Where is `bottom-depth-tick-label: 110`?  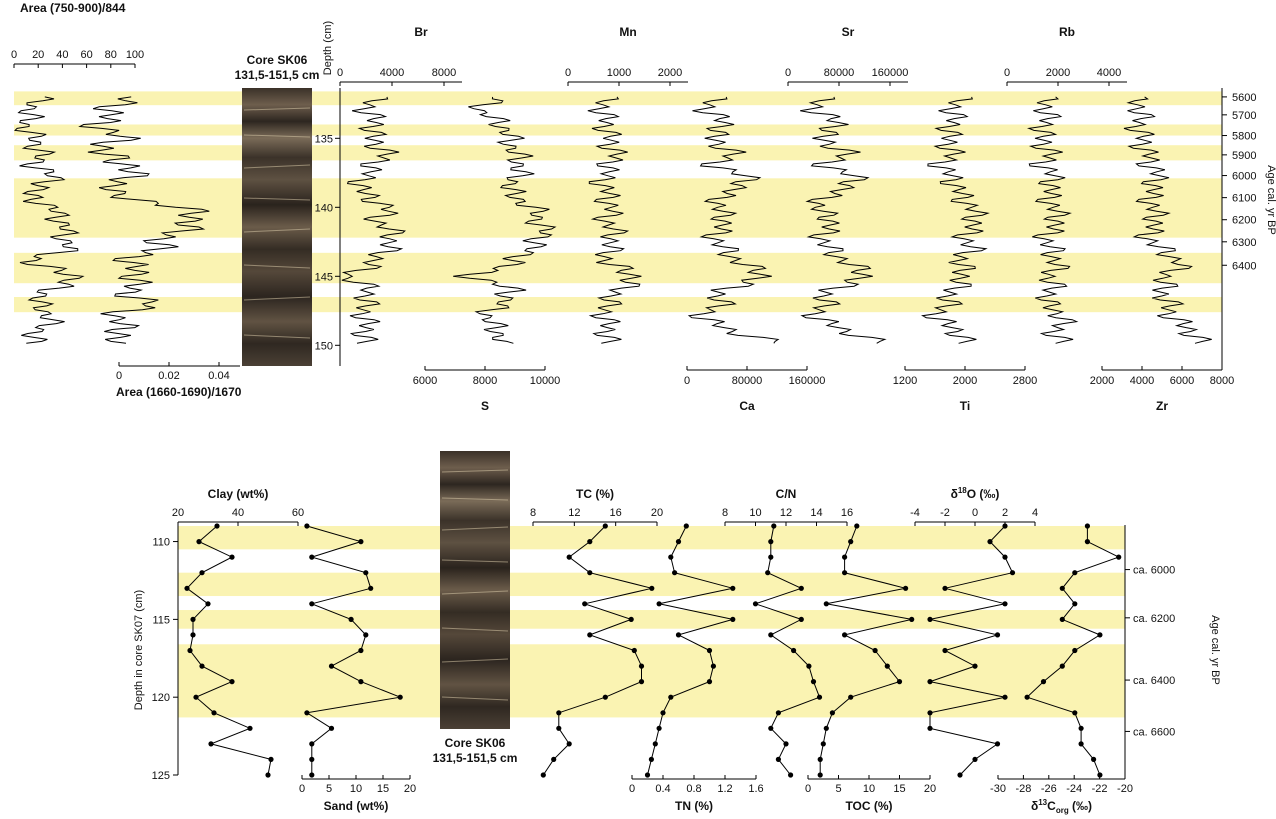 bottom-depth-tick-label: 110 is located at coordinates (161, 543).